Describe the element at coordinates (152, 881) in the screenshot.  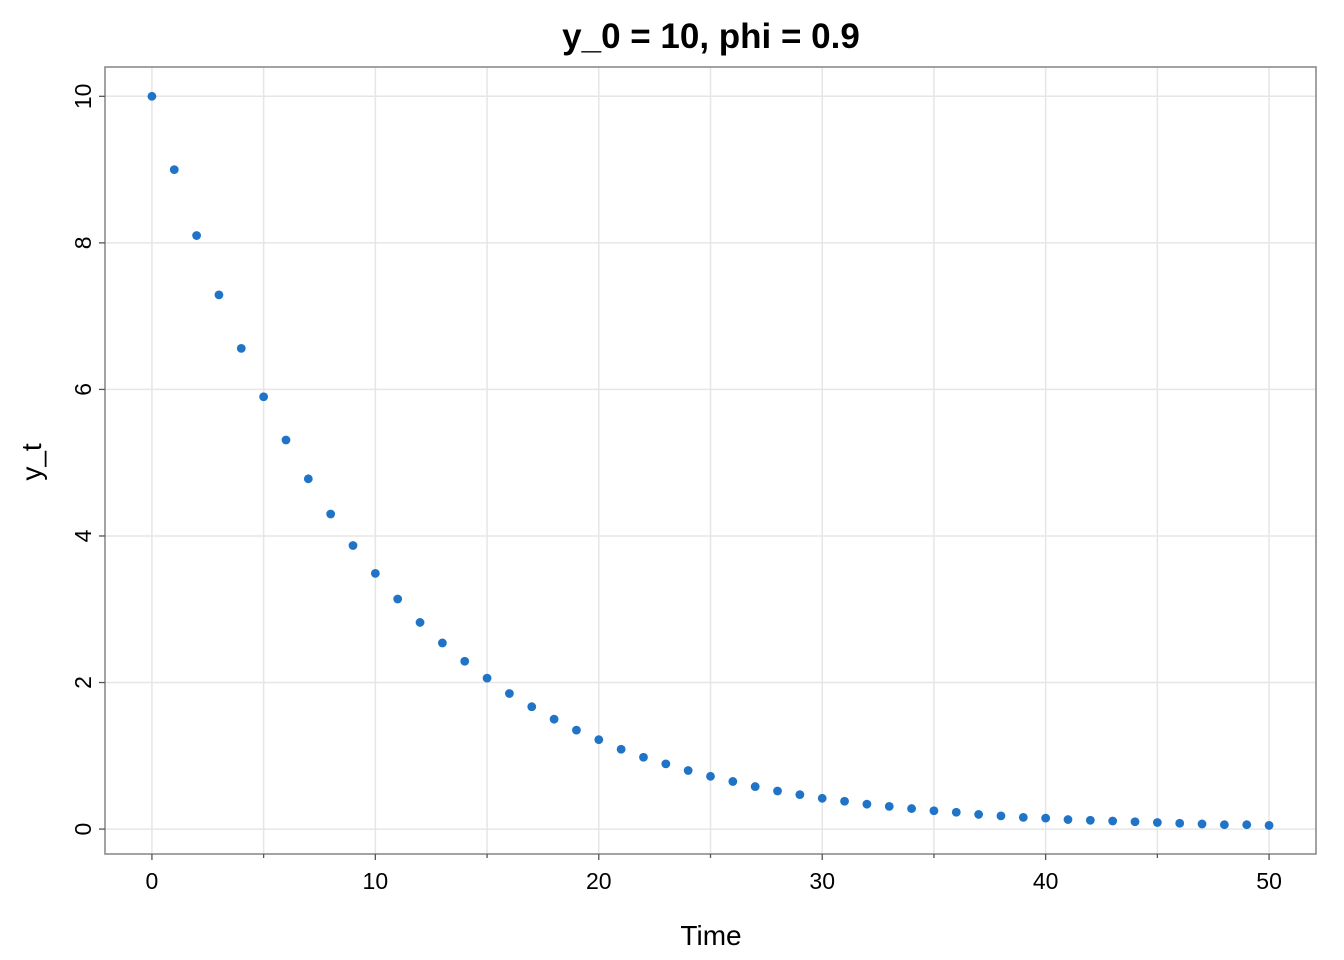
I see `x-tick-label: 0` at that location.